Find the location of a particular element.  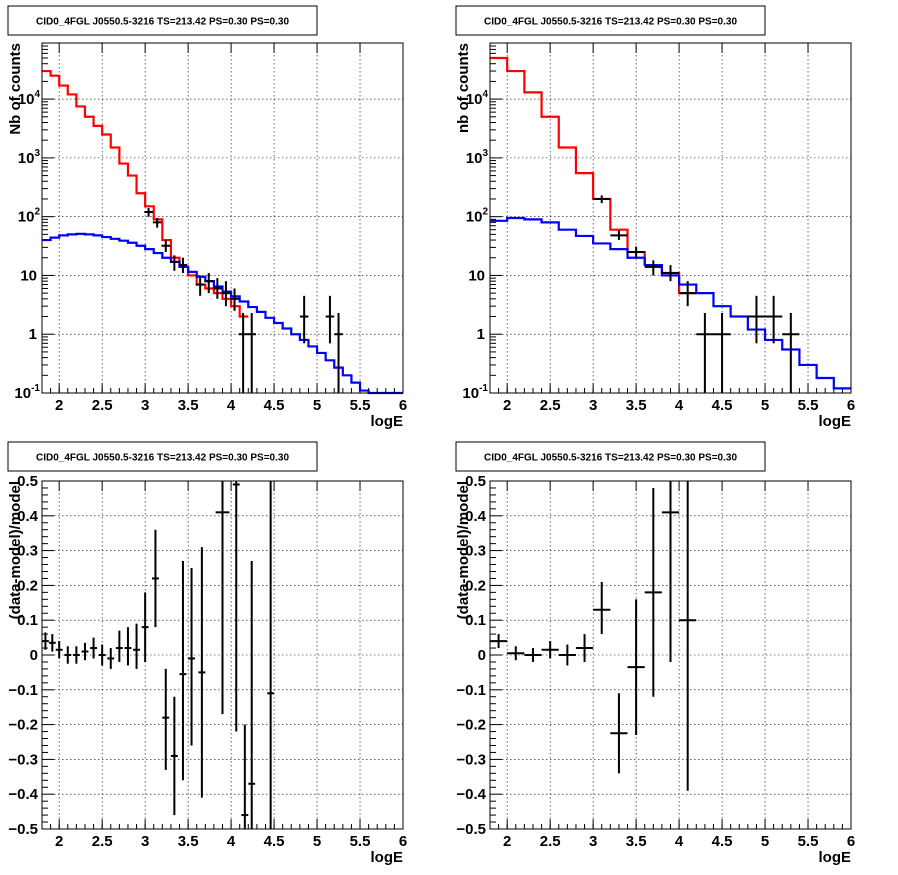

y-tick-label: 0.2 is located at coordinates (27, 585).